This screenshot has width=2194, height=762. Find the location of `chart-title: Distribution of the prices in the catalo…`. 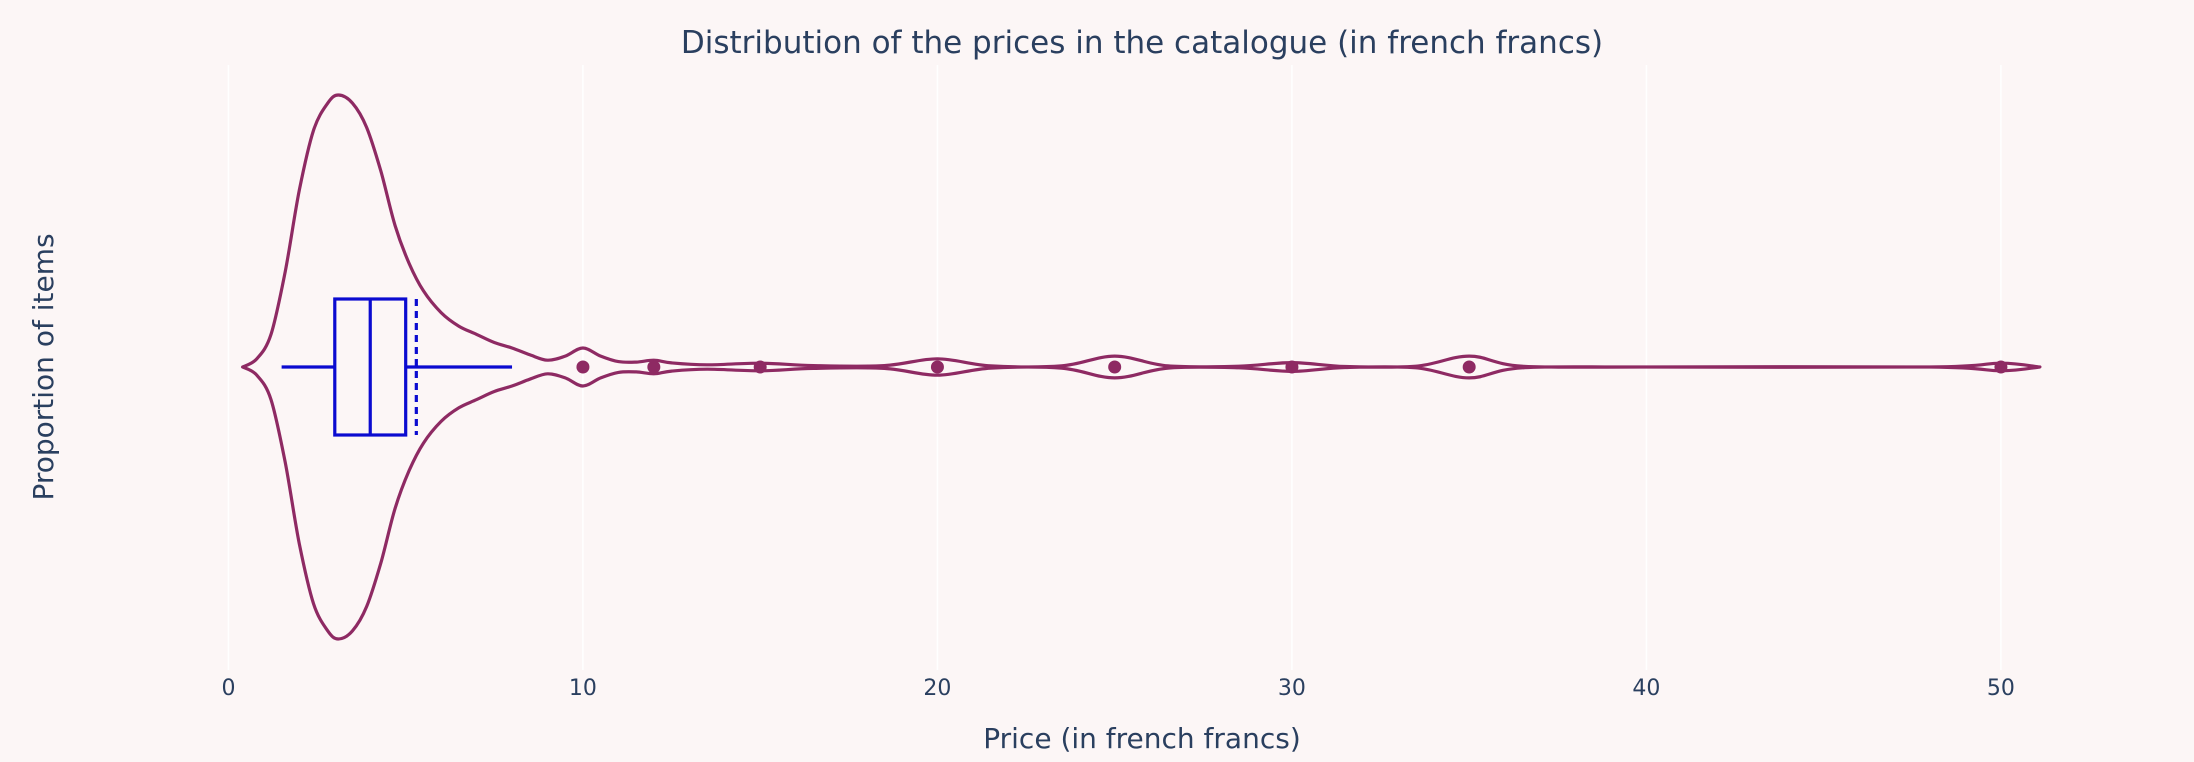

chart-title: Distribution of the prices in the catalo… is located at coordinates (1142, 43).